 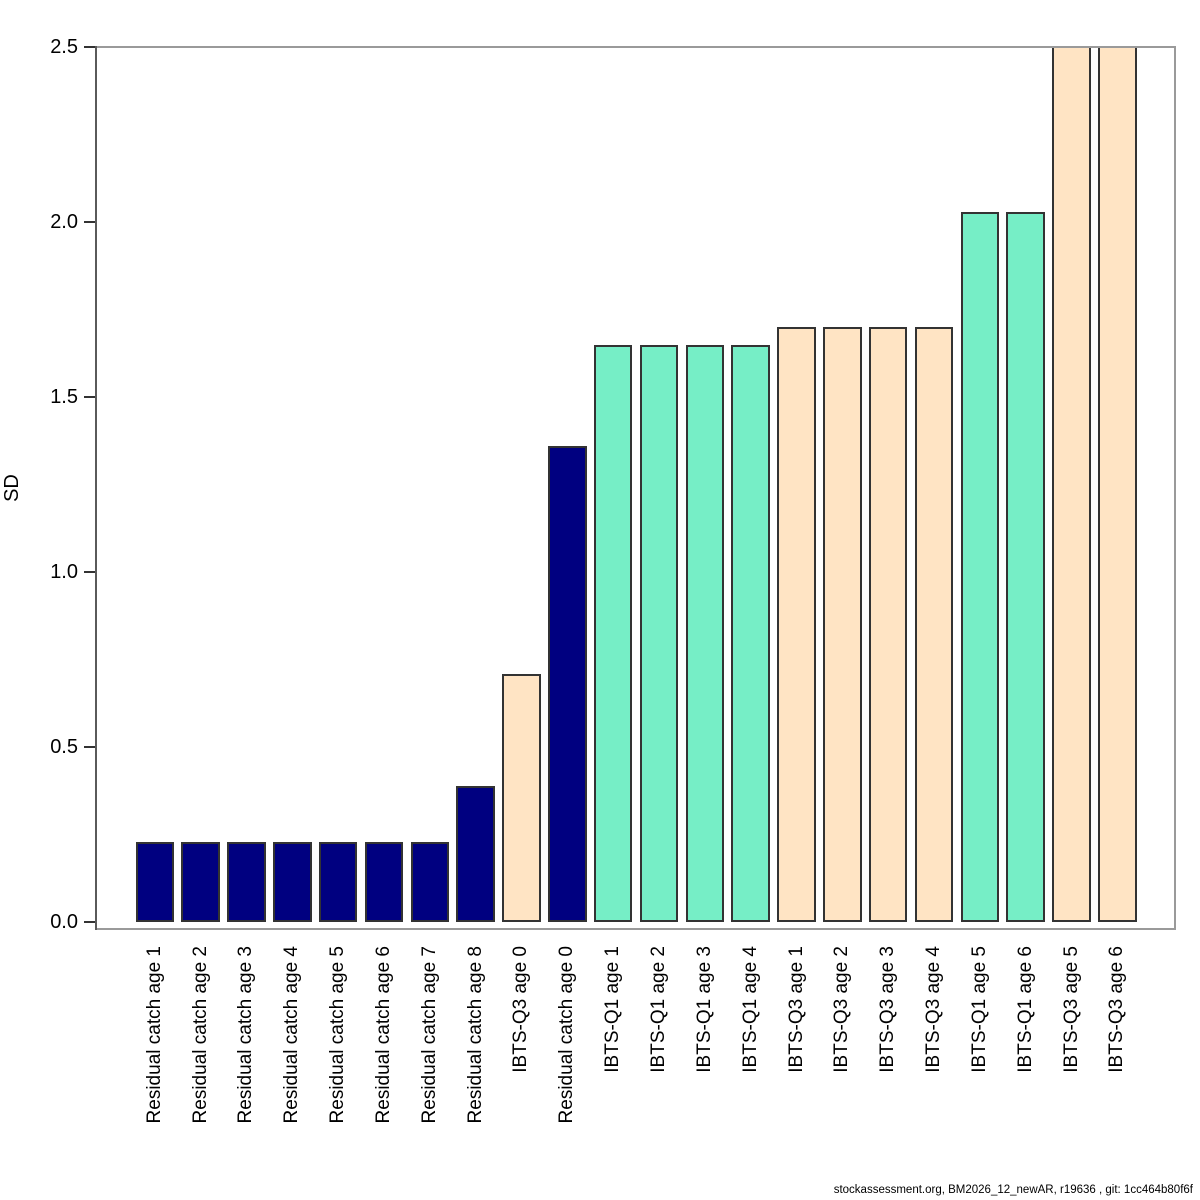 I want to click on y-tick-mark-1.0, so click(x=90, y=572).